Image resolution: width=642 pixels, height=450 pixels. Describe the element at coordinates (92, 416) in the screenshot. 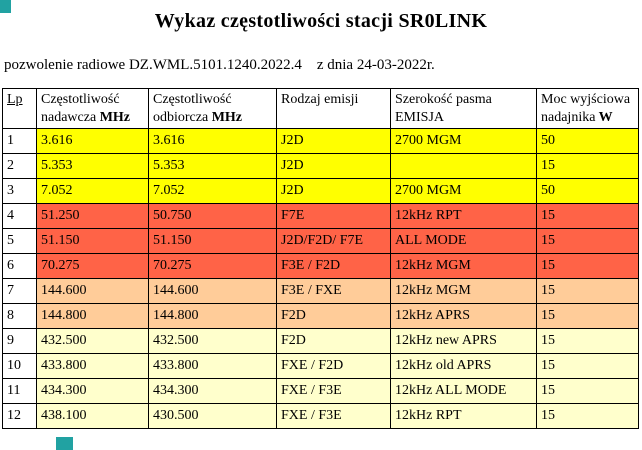

I see `tx-frequency-cell: 438.100` at that location.